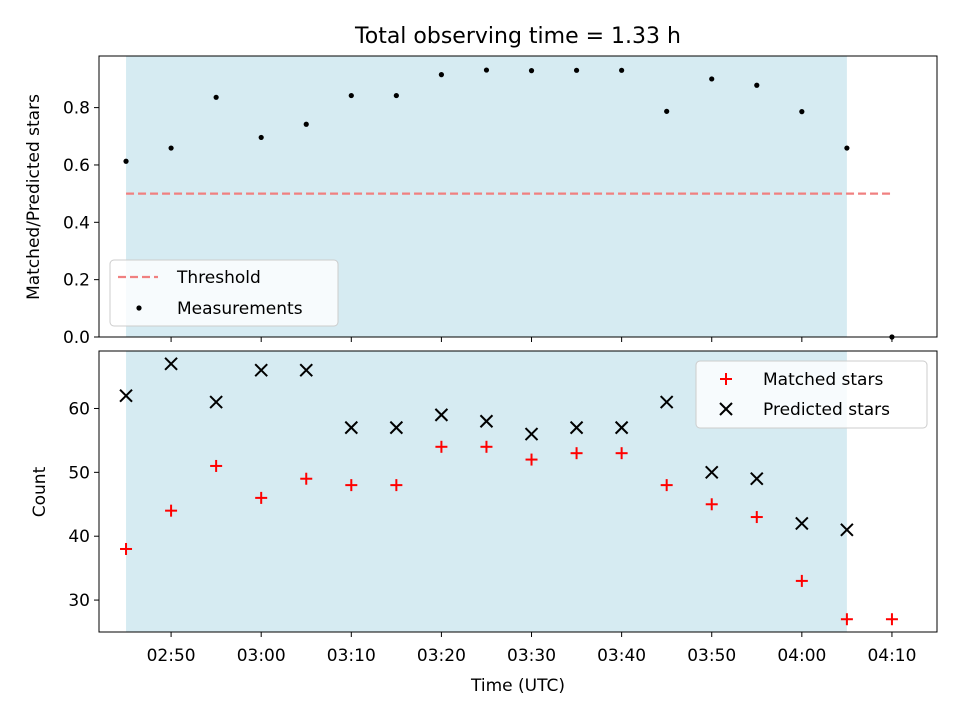 This screenshot has height=720, width=960. What do you see at coordinates (441, 656) in the screenshot?
I see `time-x-tick-label: 03:20` at bounding box center [441, 656].